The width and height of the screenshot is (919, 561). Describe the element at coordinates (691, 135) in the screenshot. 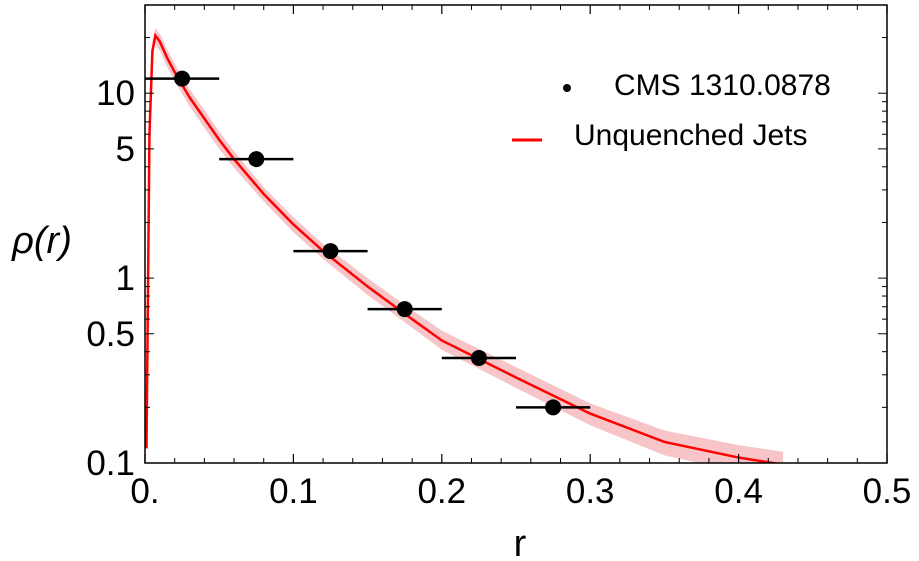

I see `legend-label-line: Unquenched Jets` at that location.